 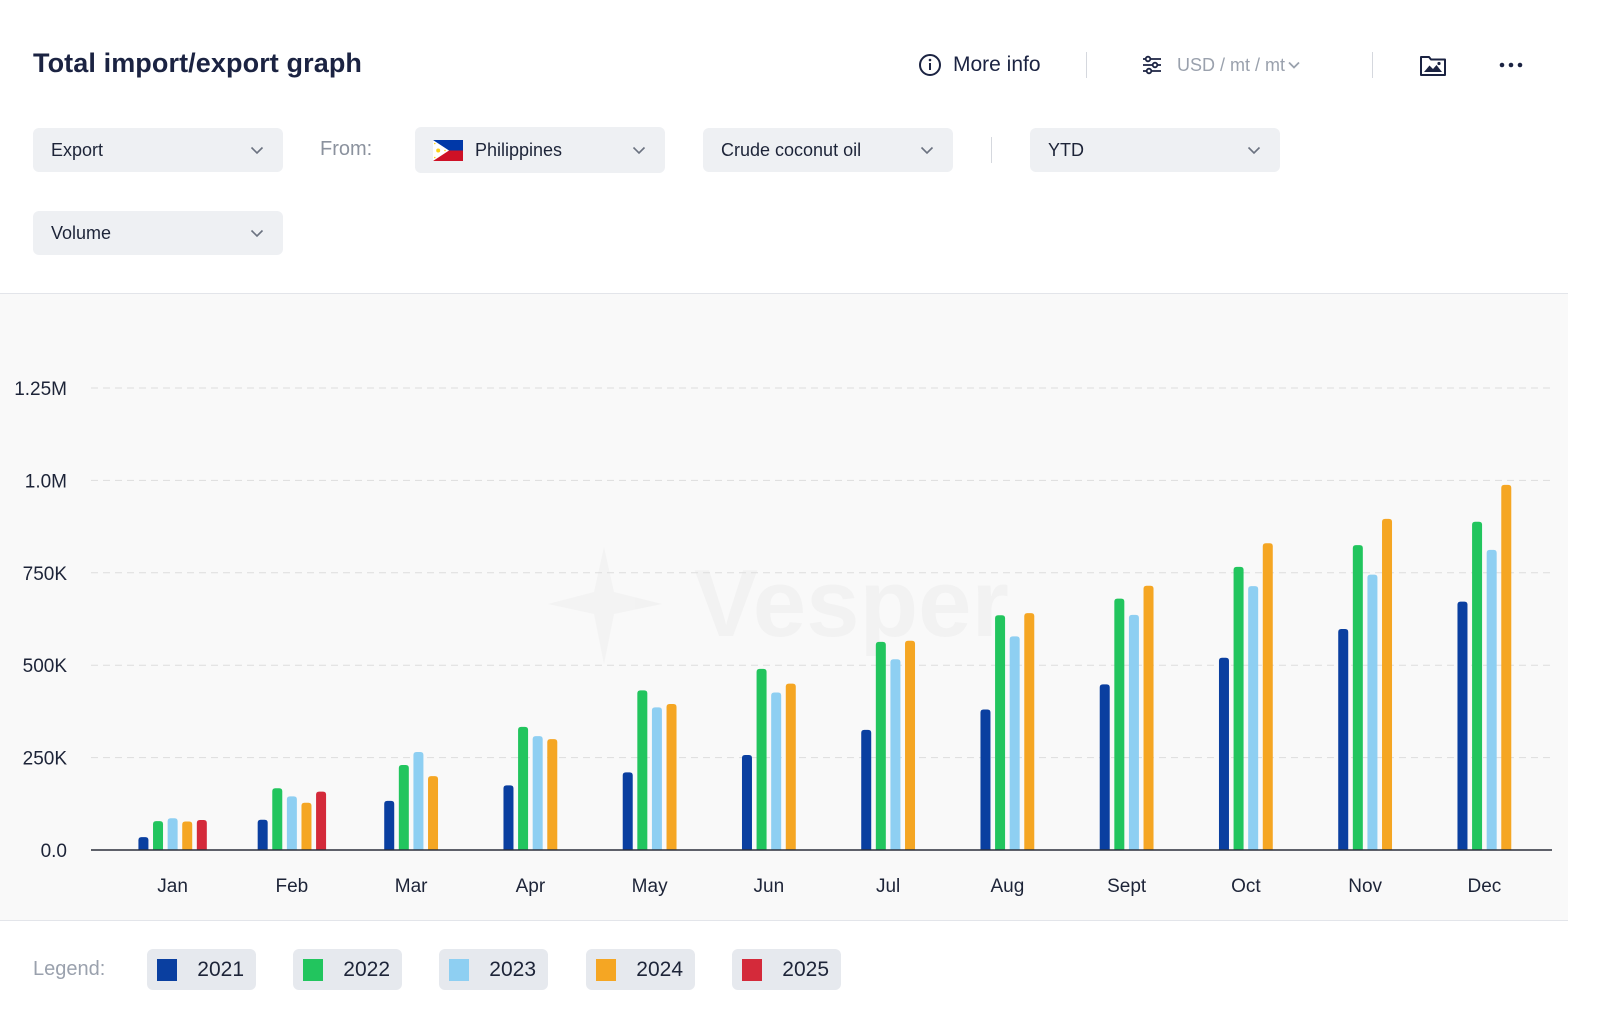 What do you see at coordinates (158, 233) in the screenshot?
I see `measure-dropdown: Volume` at bounding box center [158, 233].